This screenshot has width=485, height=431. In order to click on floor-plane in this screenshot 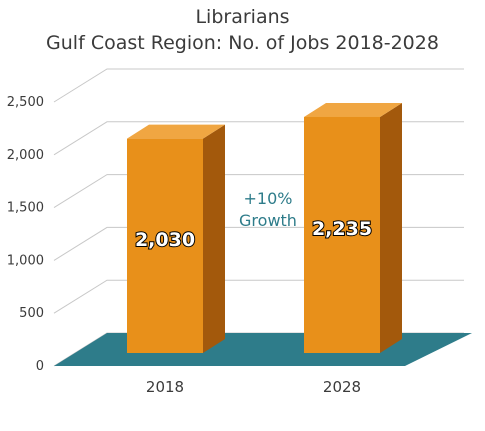, I will do `click(263, 349)`.